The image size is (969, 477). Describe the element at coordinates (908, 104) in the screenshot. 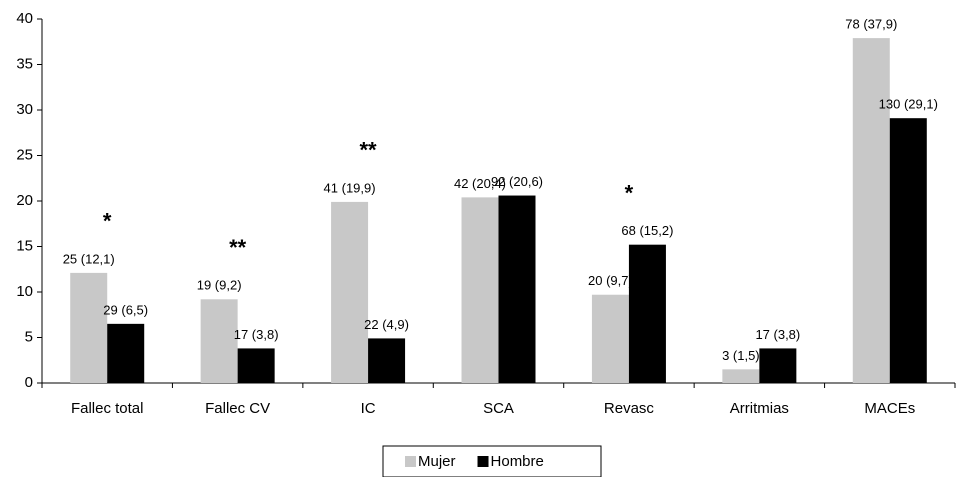

I see `value-label: 130 (29,1)` at that location.